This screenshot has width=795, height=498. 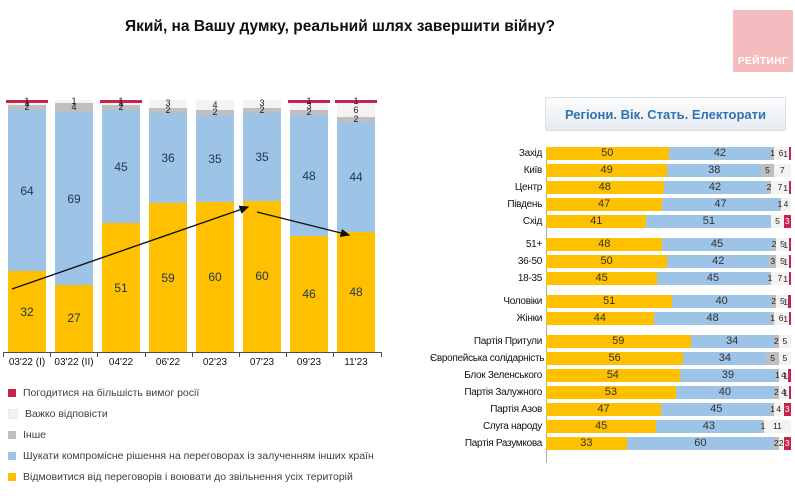 I want to click on bar-segment-white: 5, so click(x=784, y=358).